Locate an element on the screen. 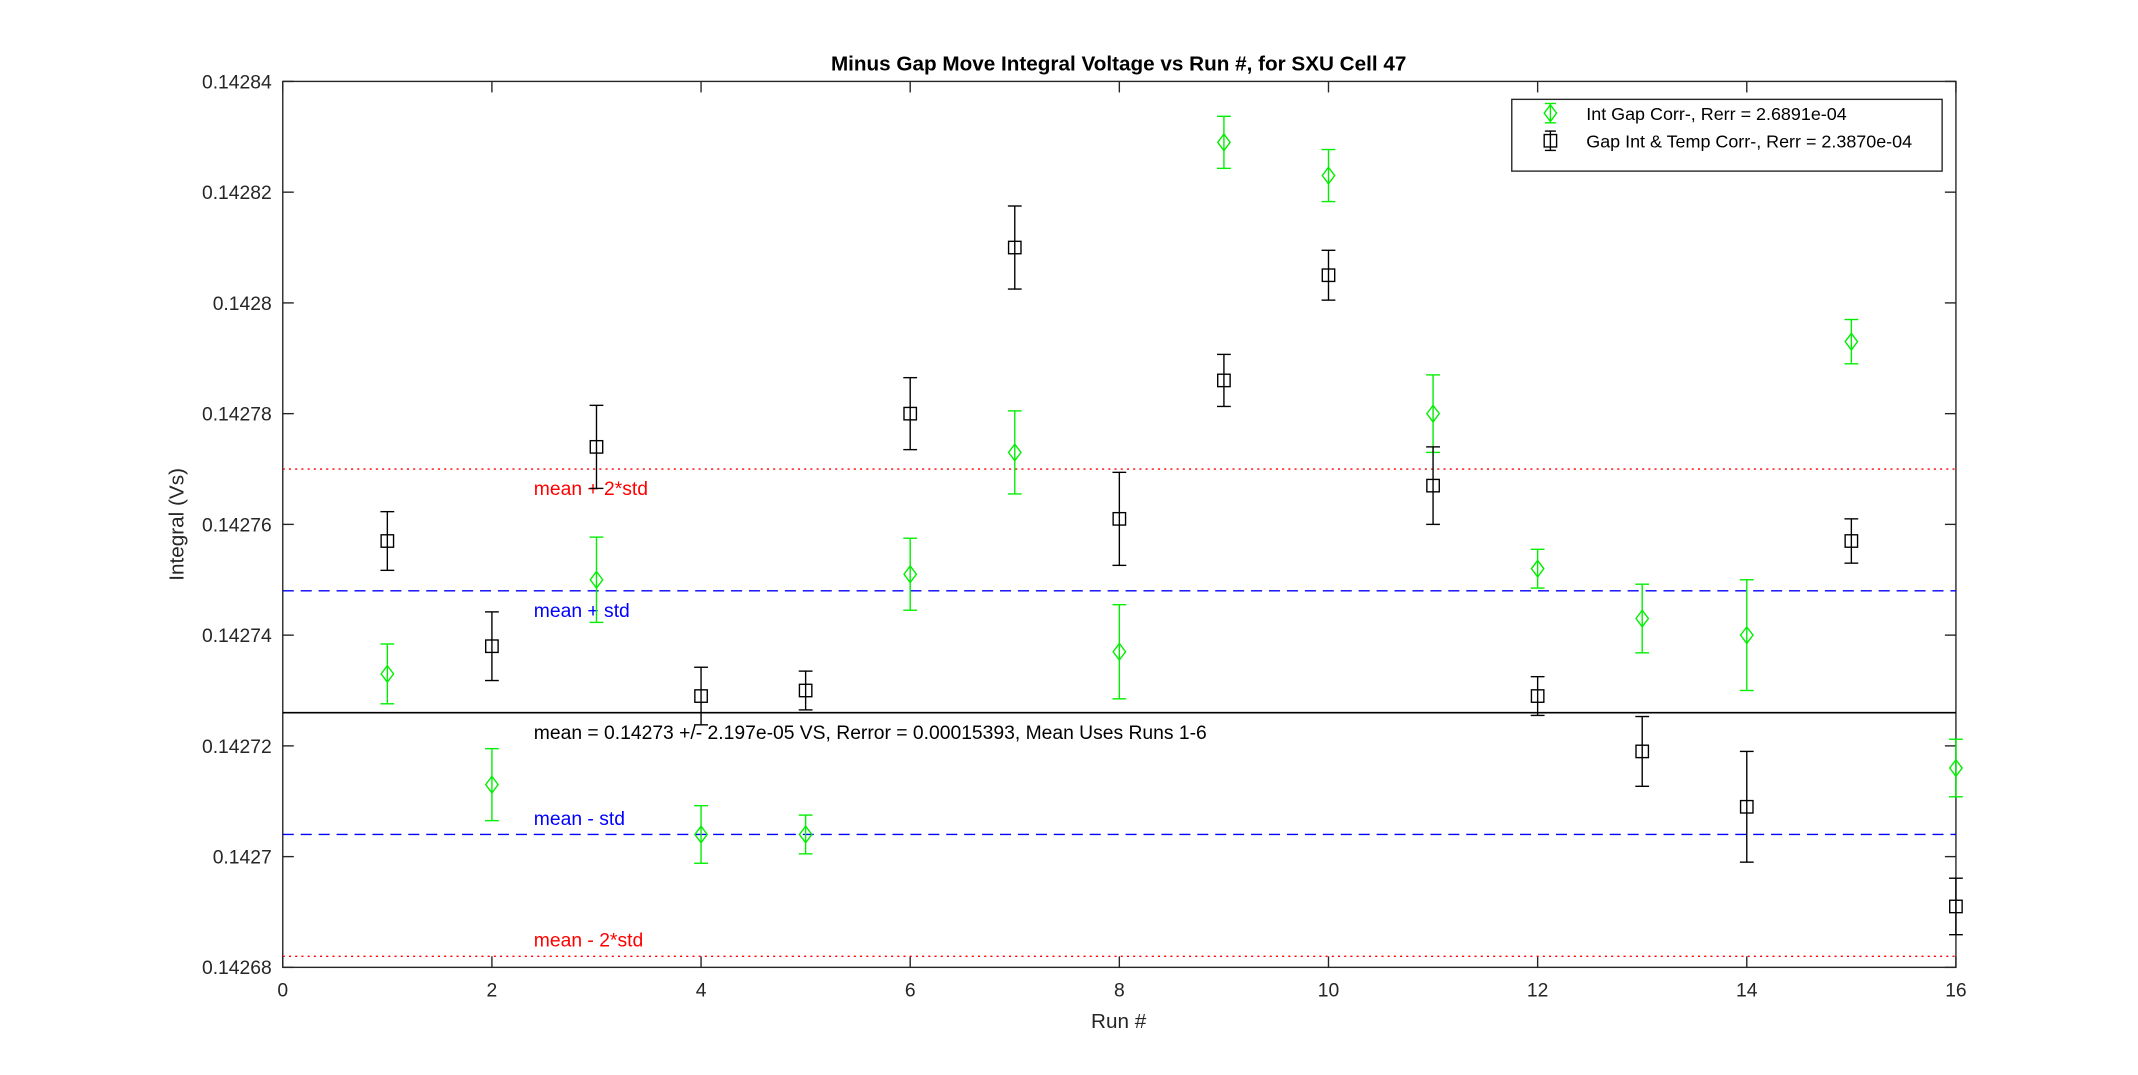 The image size is (2138, 1075). reference-label: mean + 2*std is located at coordinates (591, 489).